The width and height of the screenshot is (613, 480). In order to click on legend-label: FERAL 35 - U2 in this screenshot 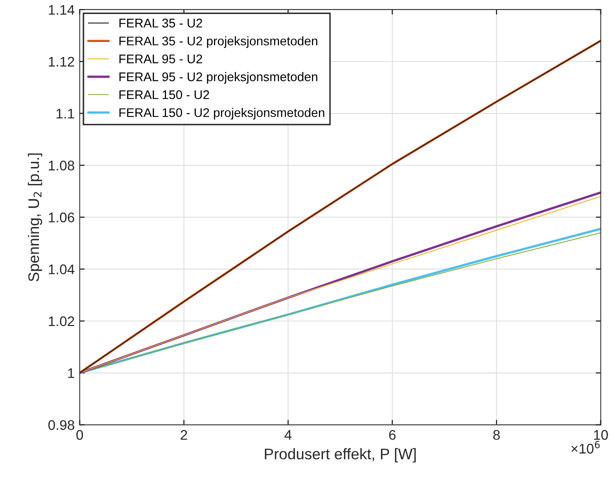, I will do `click(160, 23)`.